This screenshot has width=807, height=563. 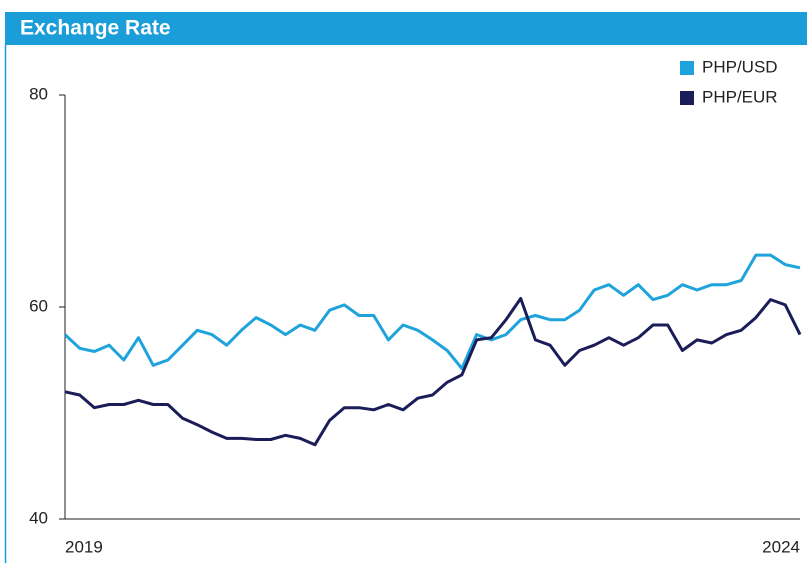 I want to click on legend-label: PHP/EUR, so click(x=740, y=96).